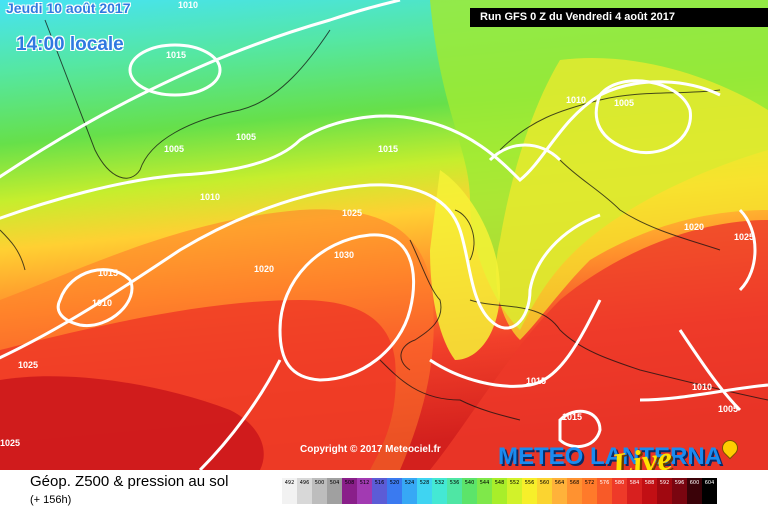 This screenshot has height=512, width=768. What do you see at coordinates (589, 483) in the screenshot?
I see `scale-value: 572` at bounding box center [589, 483].